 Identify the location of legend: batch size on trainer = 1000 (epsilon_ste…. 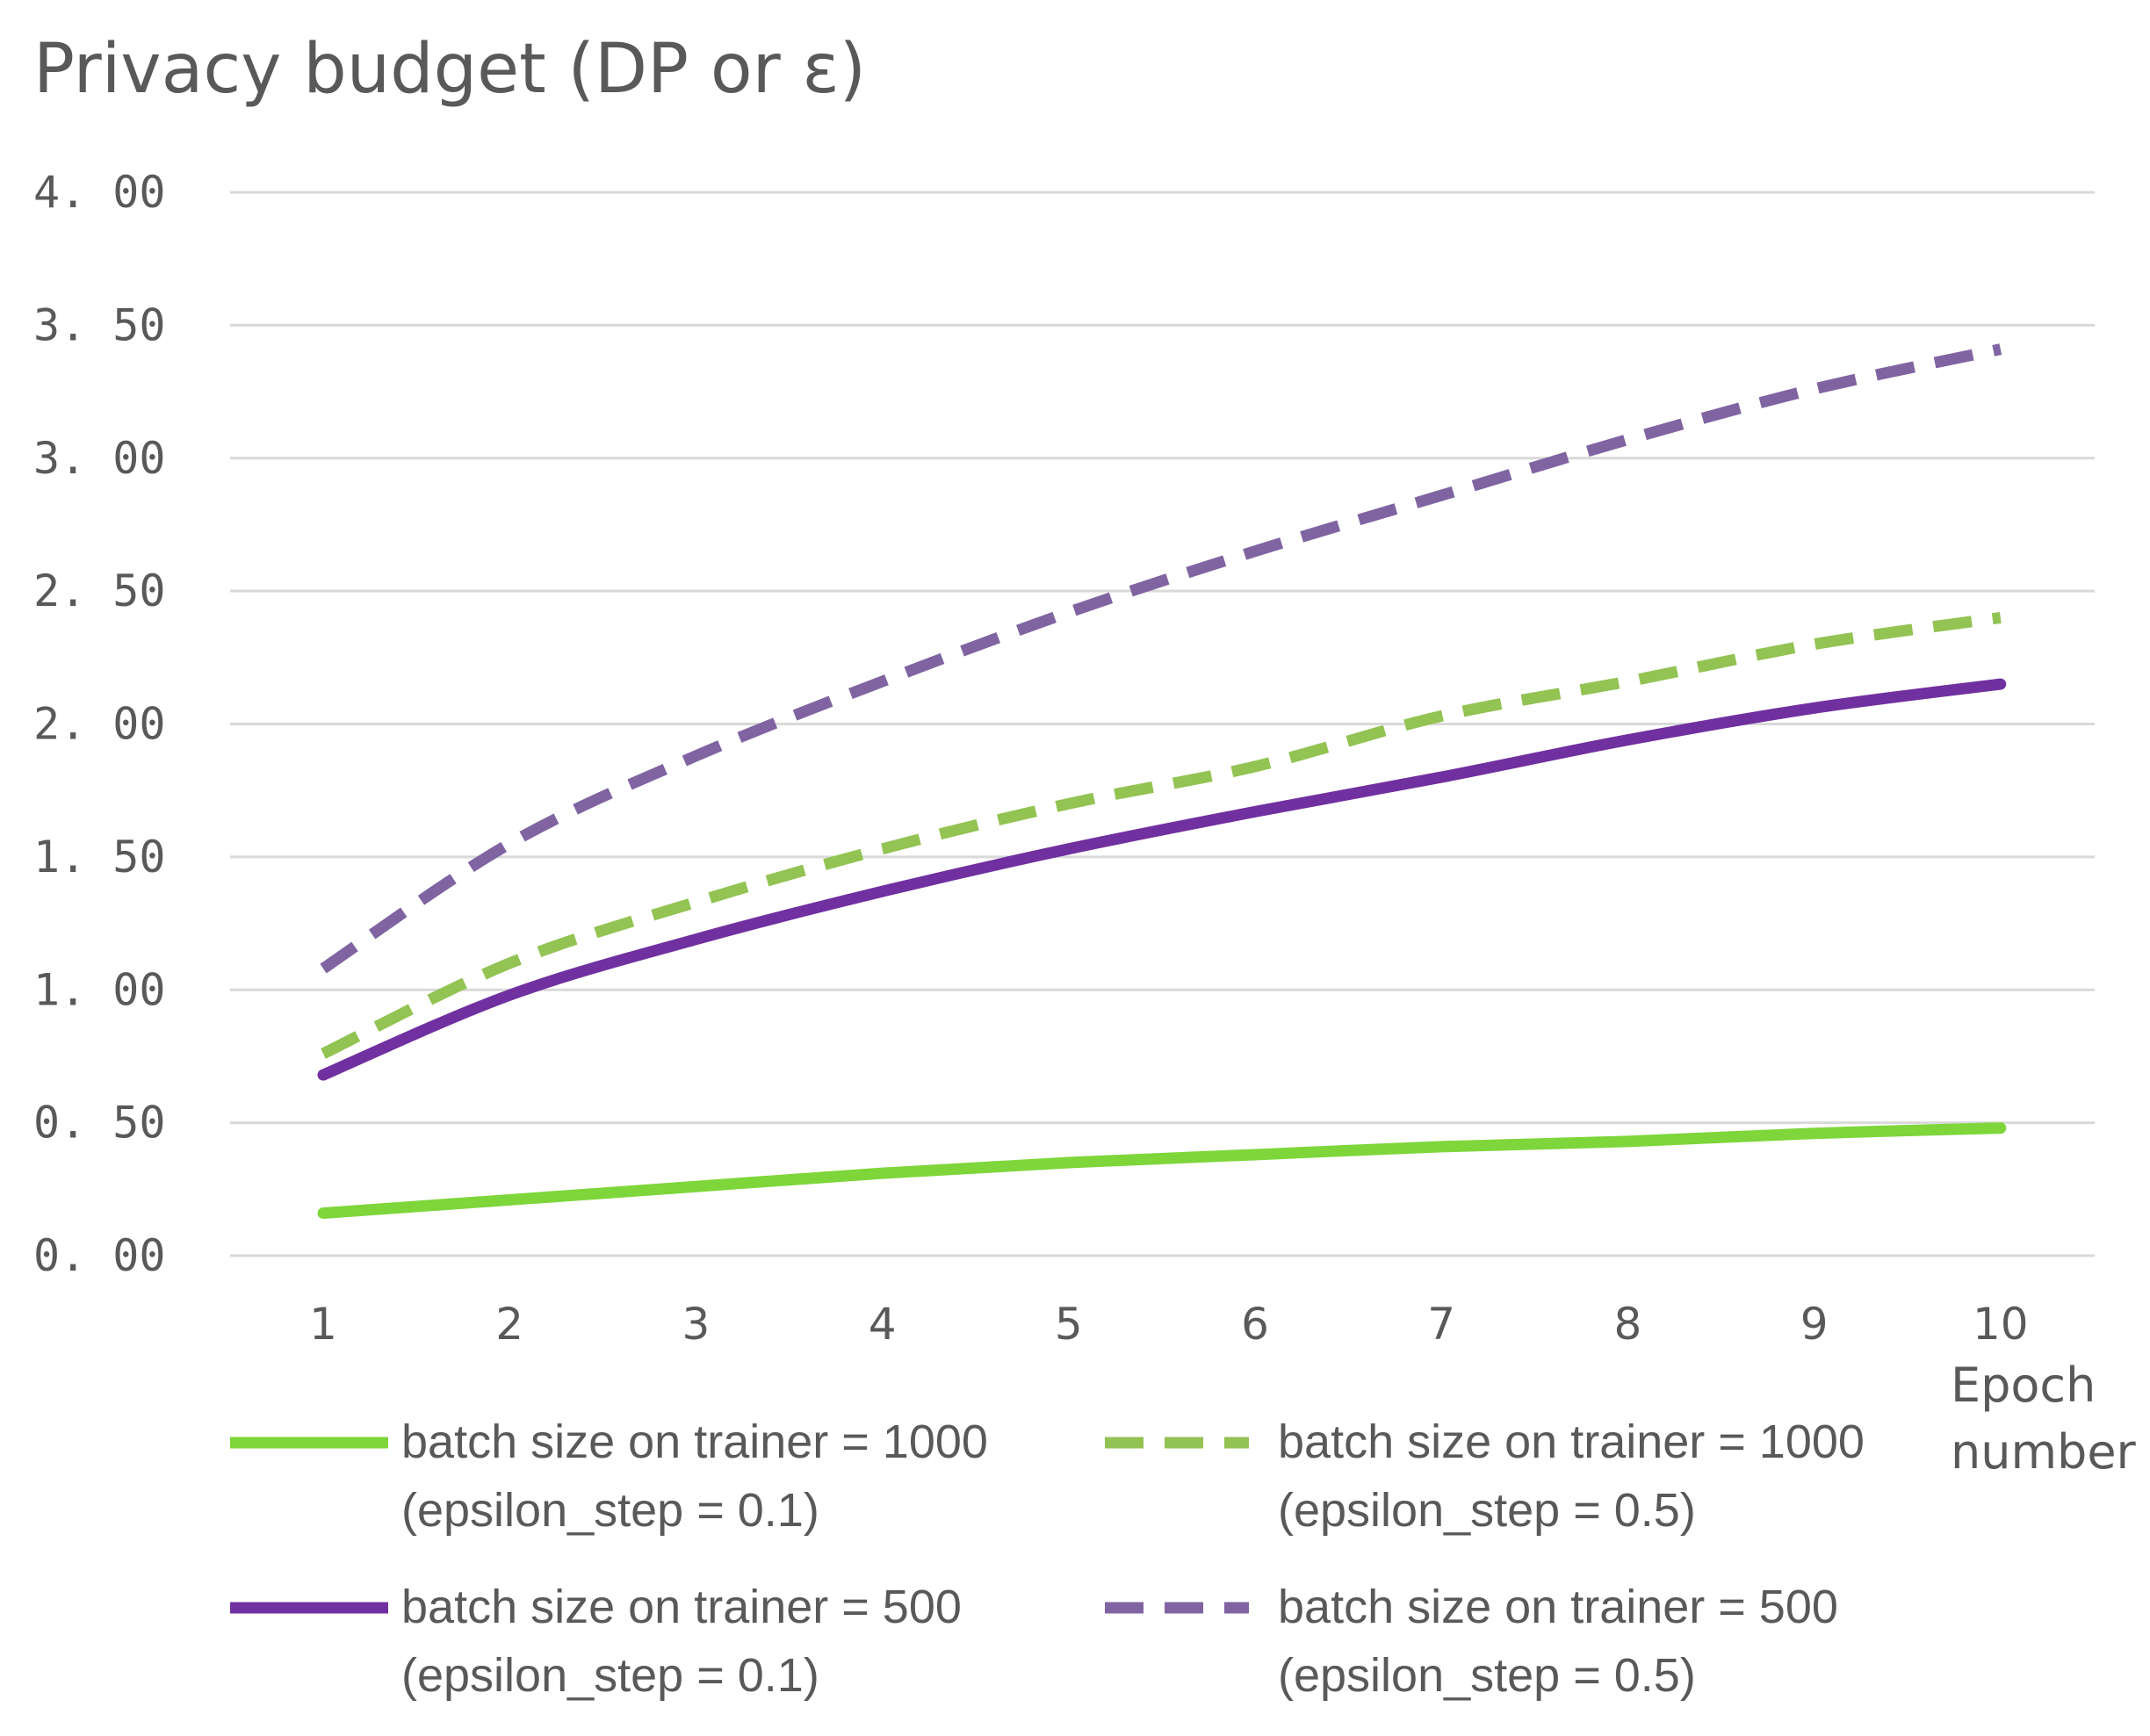
(1048, 1558).